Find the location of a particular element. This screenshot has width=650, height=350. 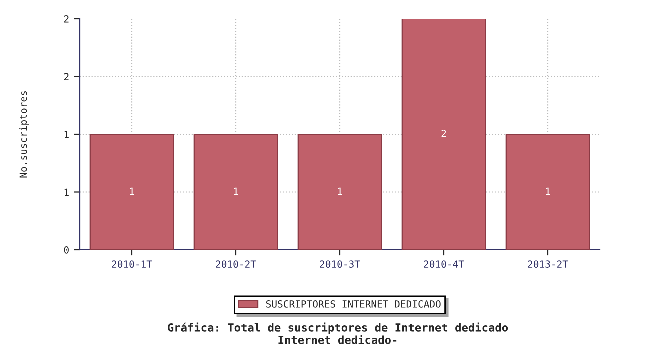

y-tick-label: 0 is located at coordinates (66, 250).